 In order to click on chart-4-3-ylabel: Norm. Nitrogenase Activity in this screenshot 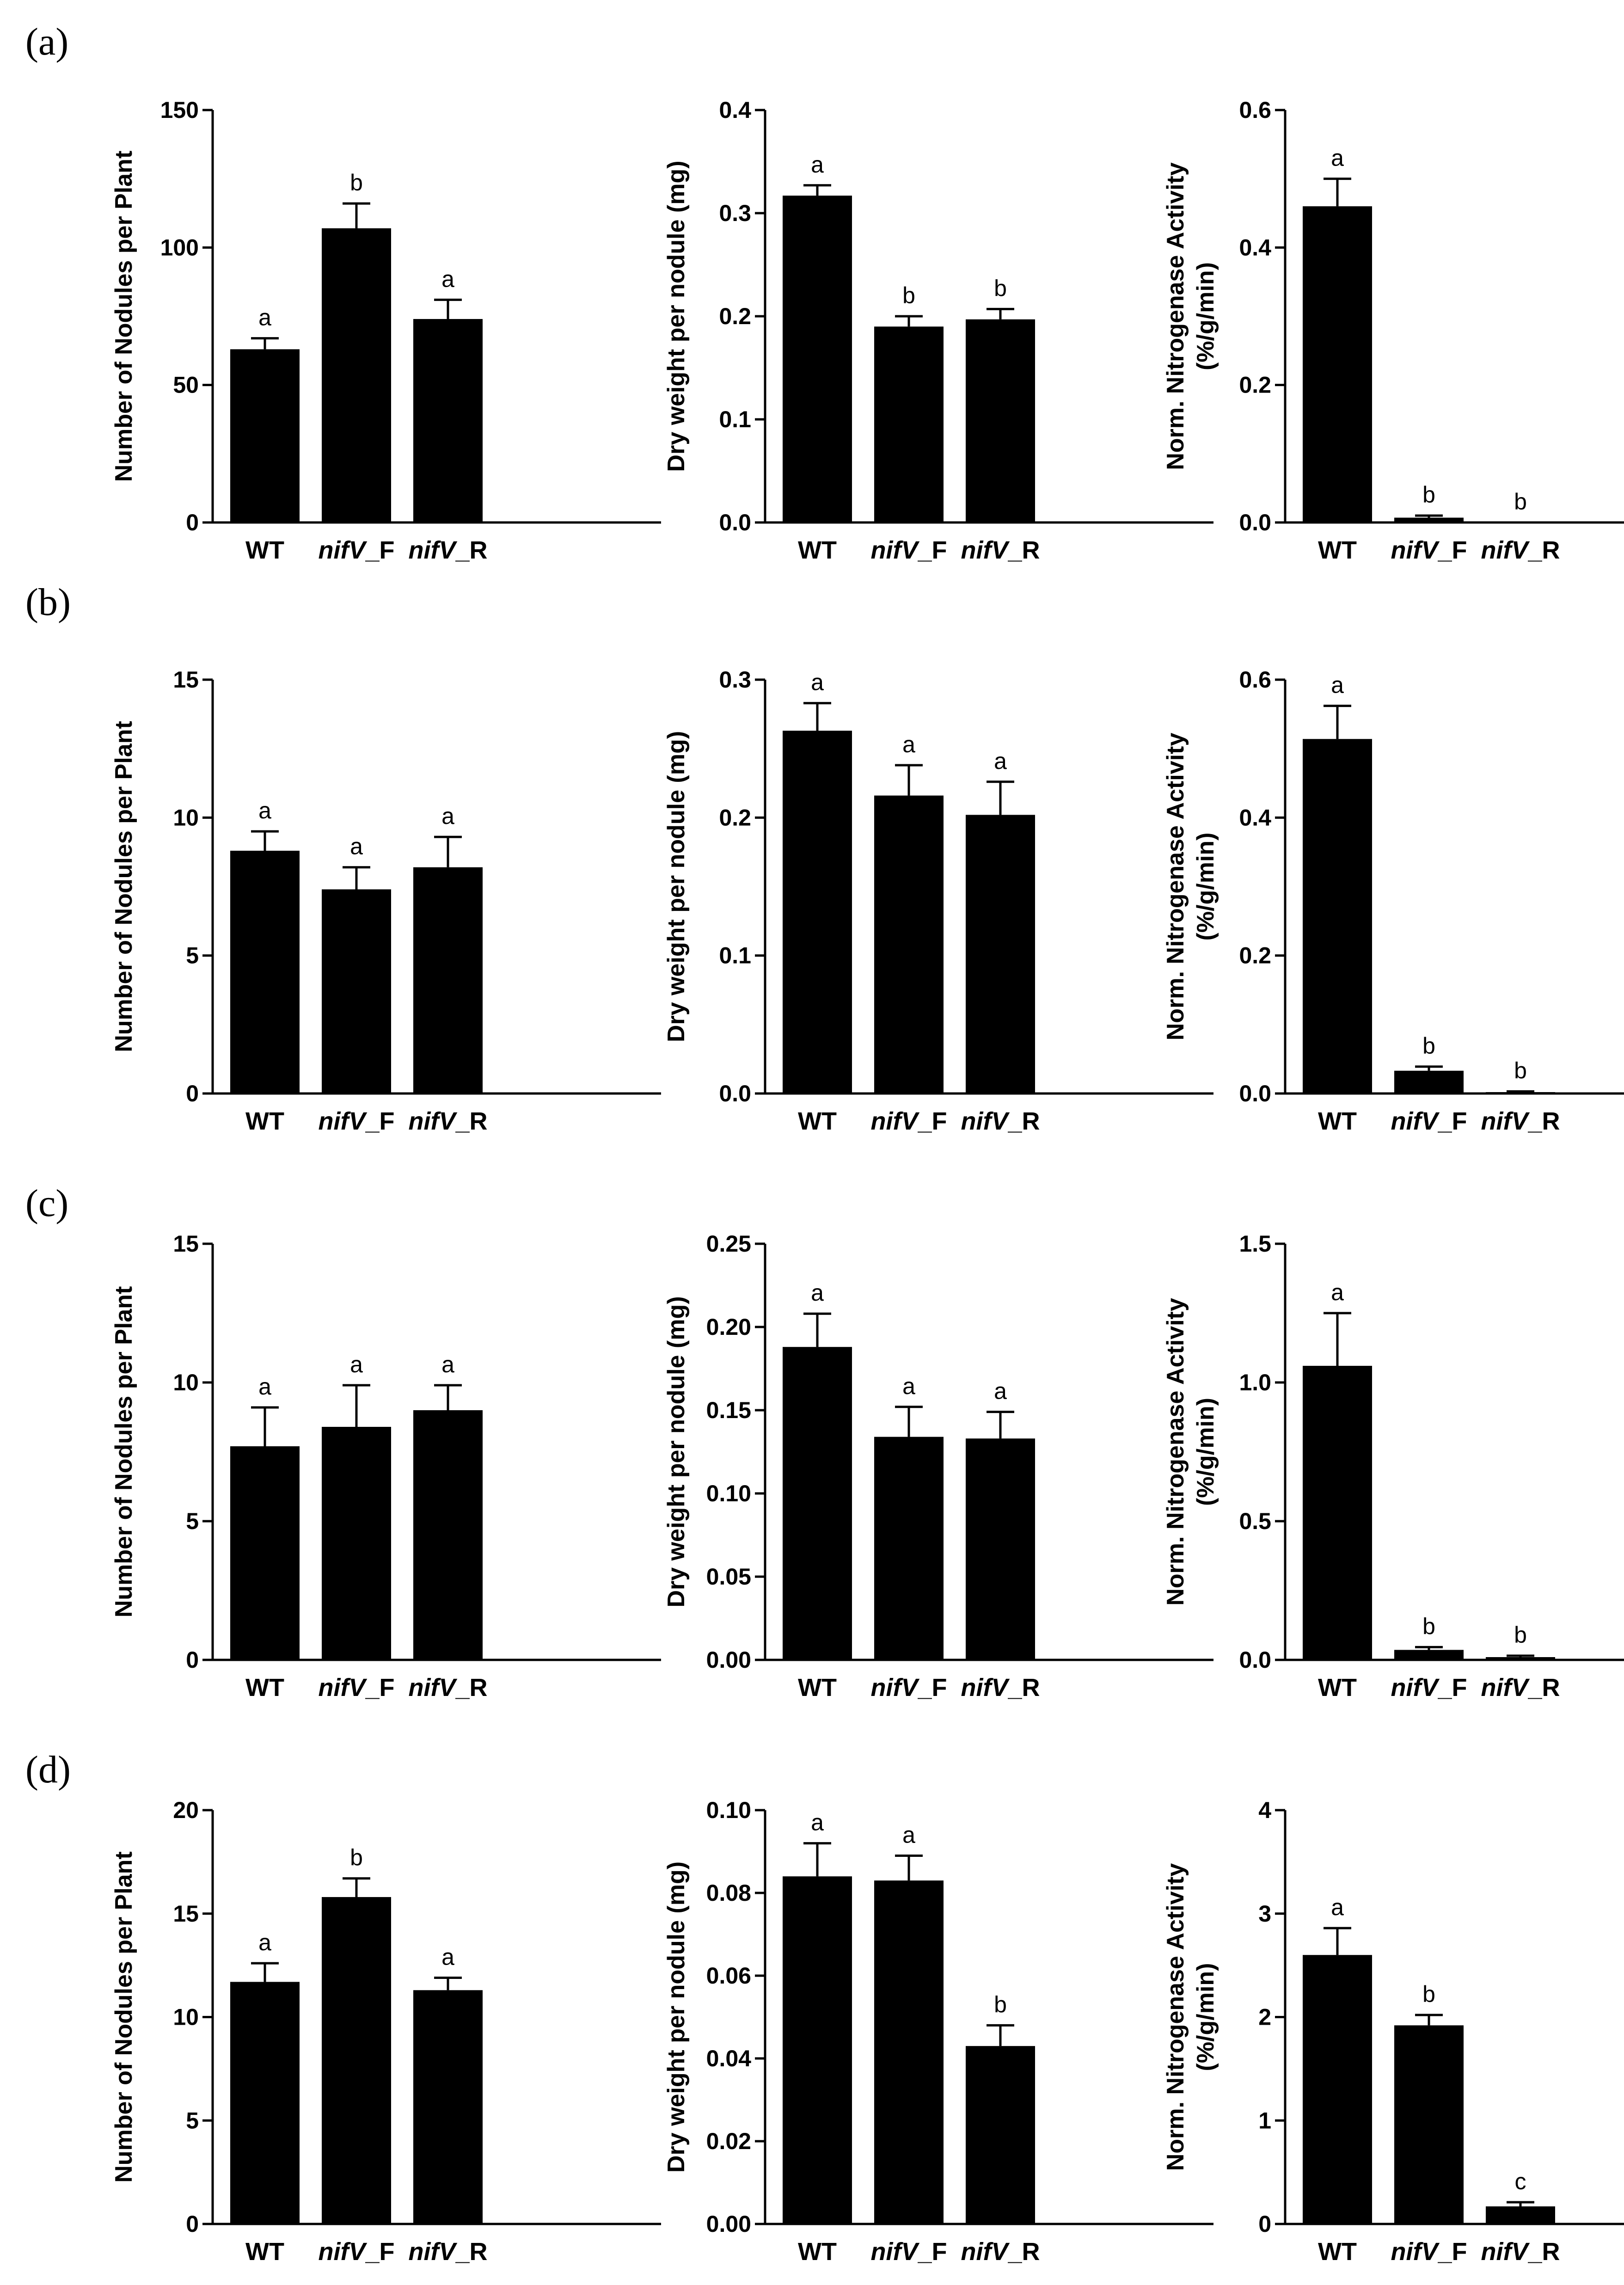, I will do `click(1175, 2017)`.